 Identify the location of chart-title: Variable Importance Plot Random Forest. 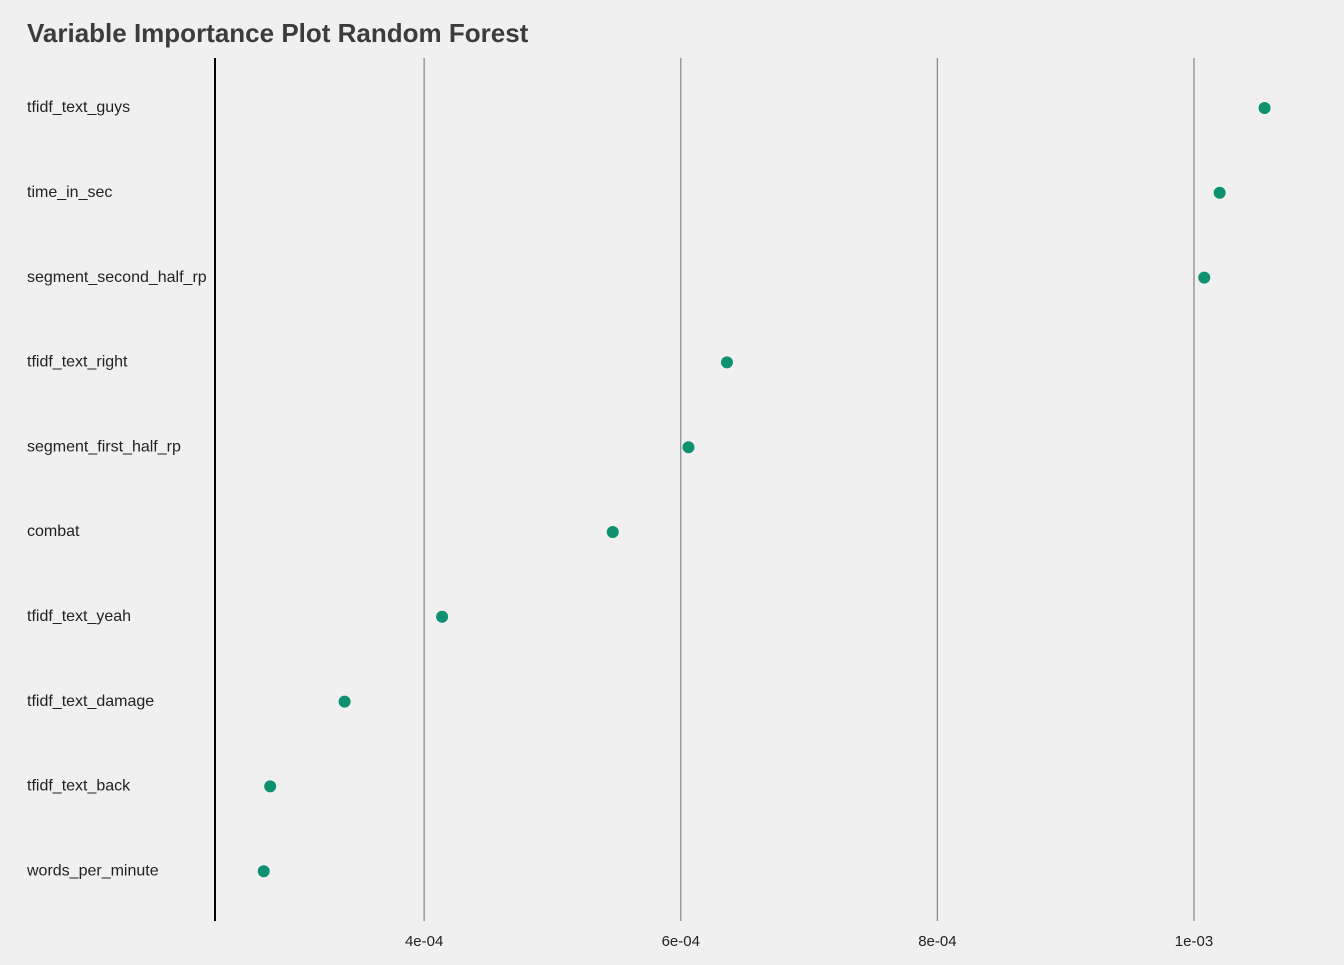
(278, 33).